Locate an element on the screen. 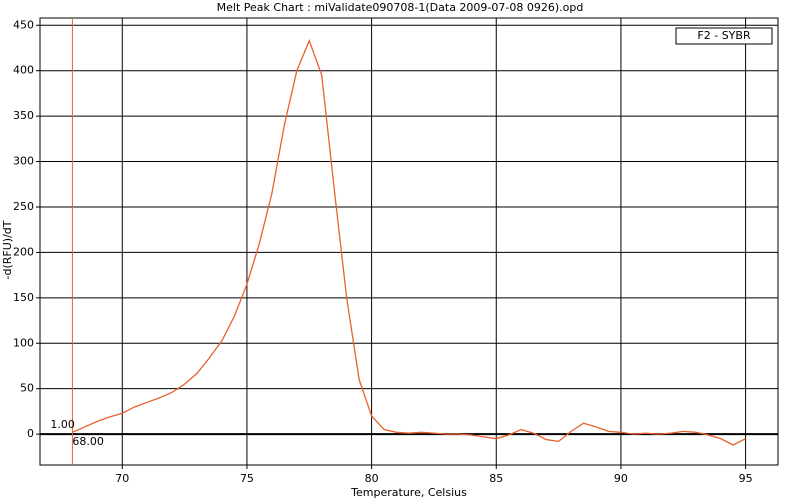 This screenshot has height=500, width=800. y-tick-label: 0 is located at coordinates (30, 433).